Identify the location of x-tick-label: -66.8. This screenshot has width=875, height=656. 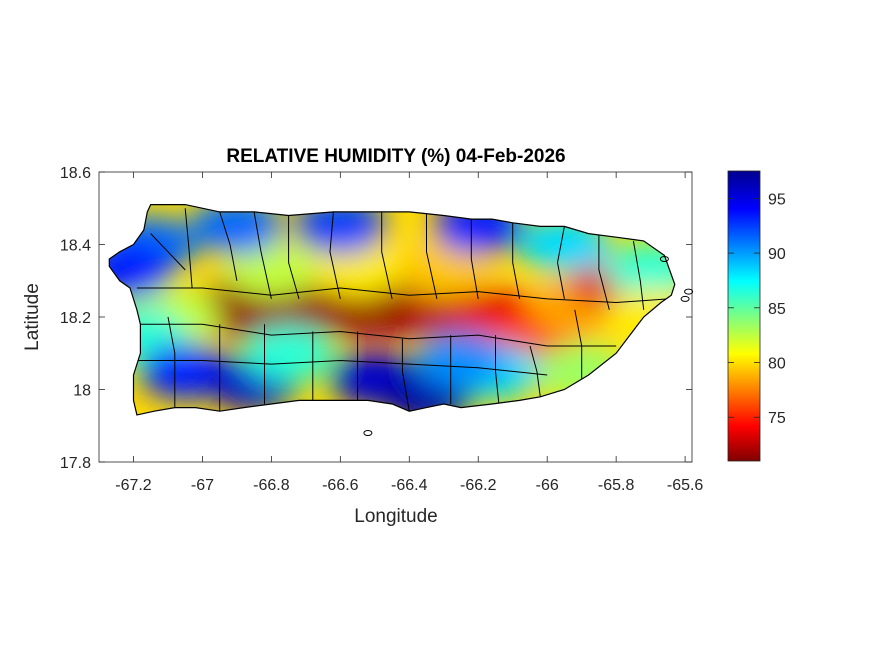
(271, 485).